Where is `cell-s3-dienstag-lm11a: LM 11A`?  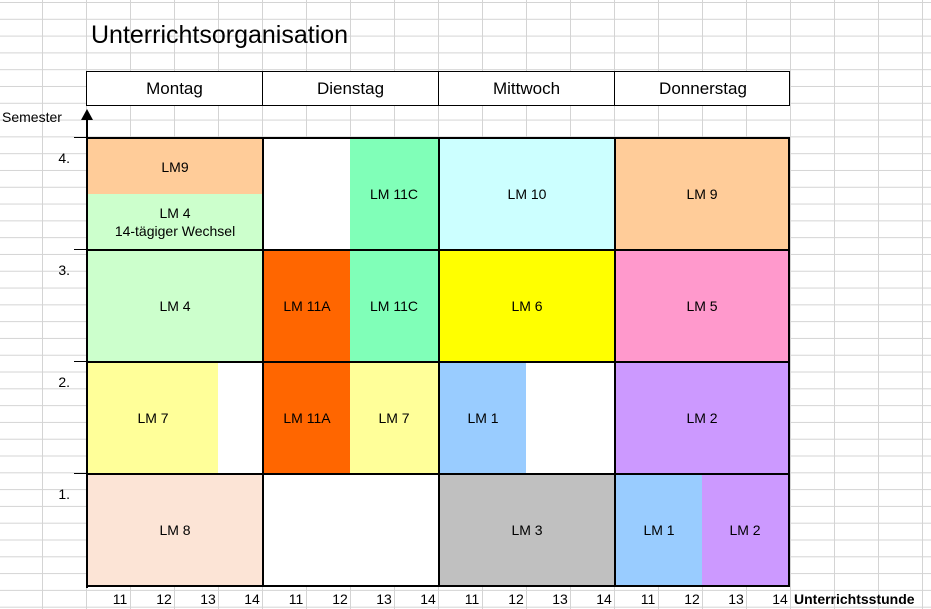
cell-s3-dienstag-lm11a: LM 11A is located at coordinates (307, 306).